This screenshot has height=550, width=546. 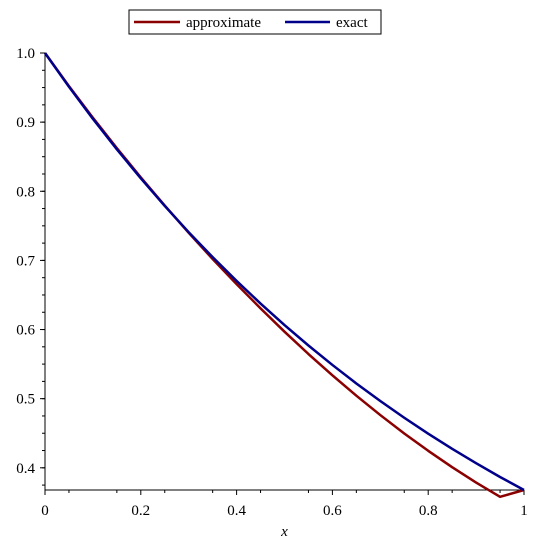 What do you see at coordinates (25, 54) in the screenshot?
I see `y-tick-label: 1.0` at bounding box center [25, 54].